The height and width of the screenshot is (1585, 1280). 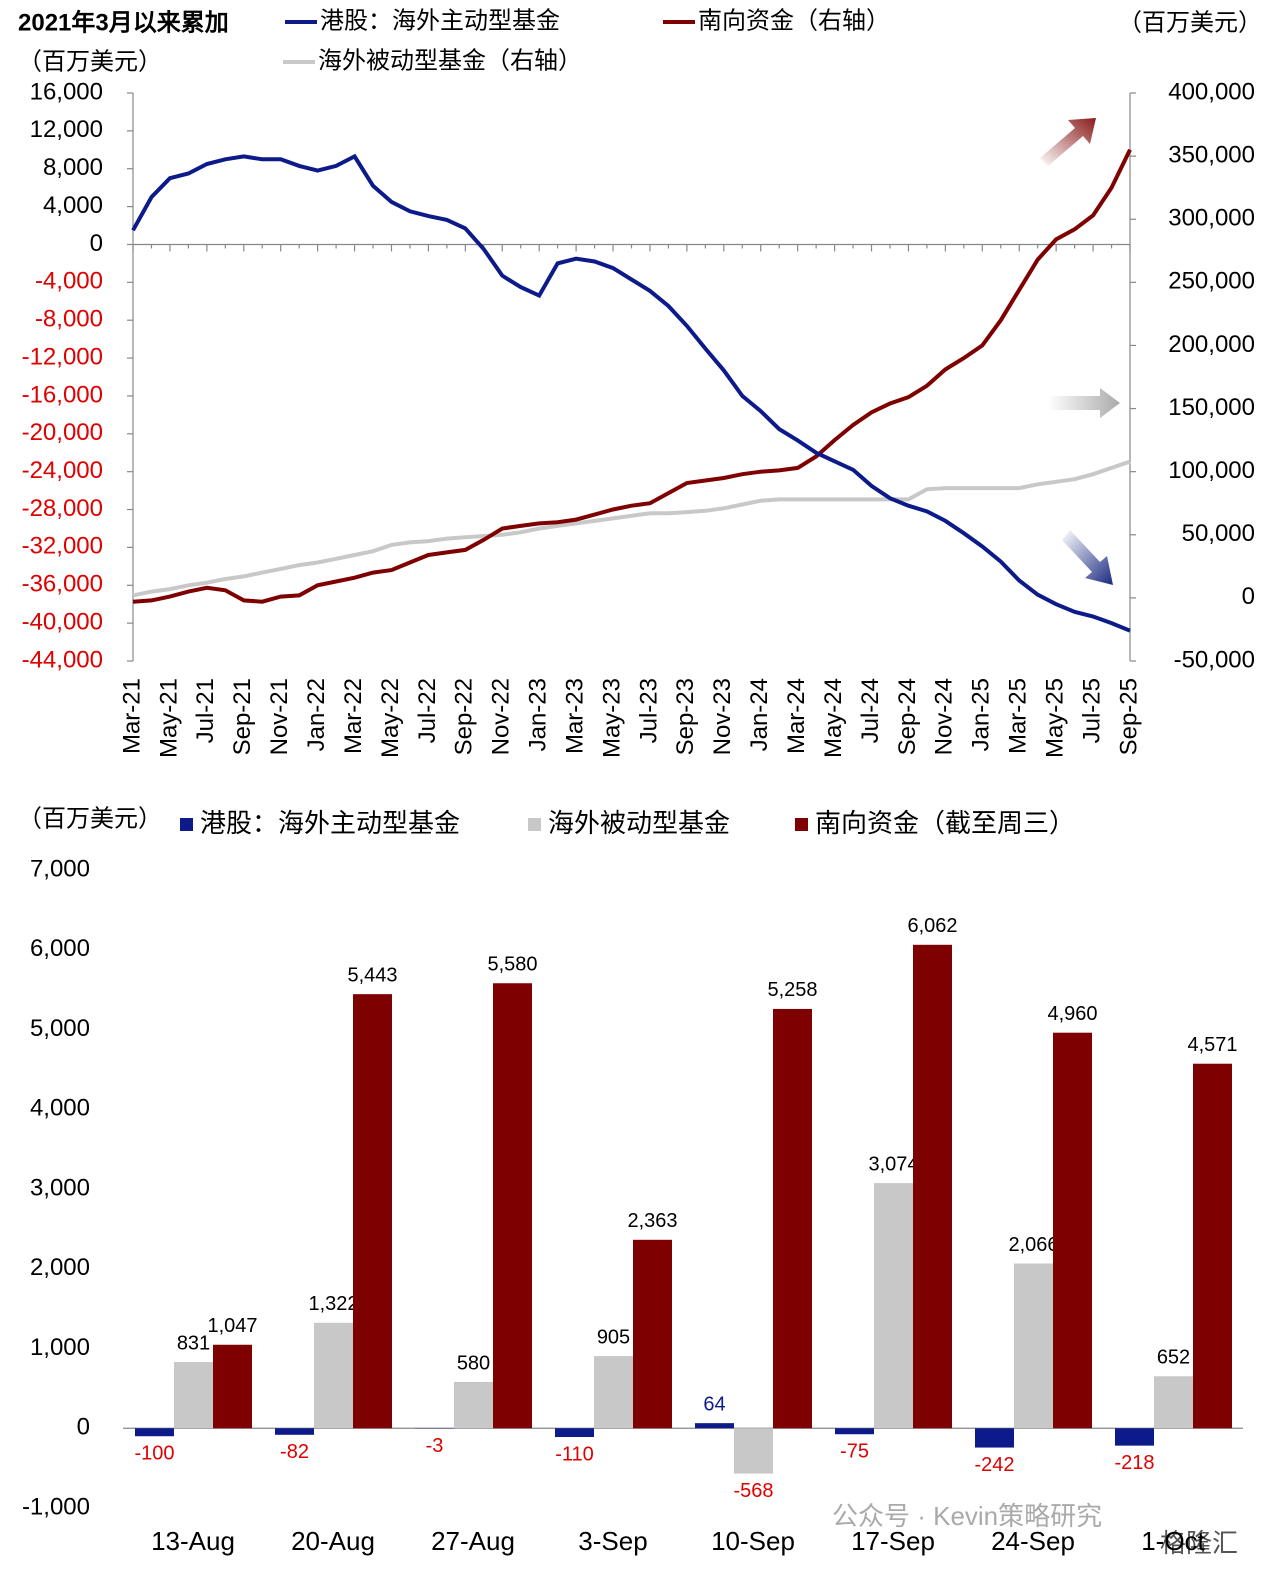 I want to click on x-tick-label: Sep-22, so click(x=464, y=716).